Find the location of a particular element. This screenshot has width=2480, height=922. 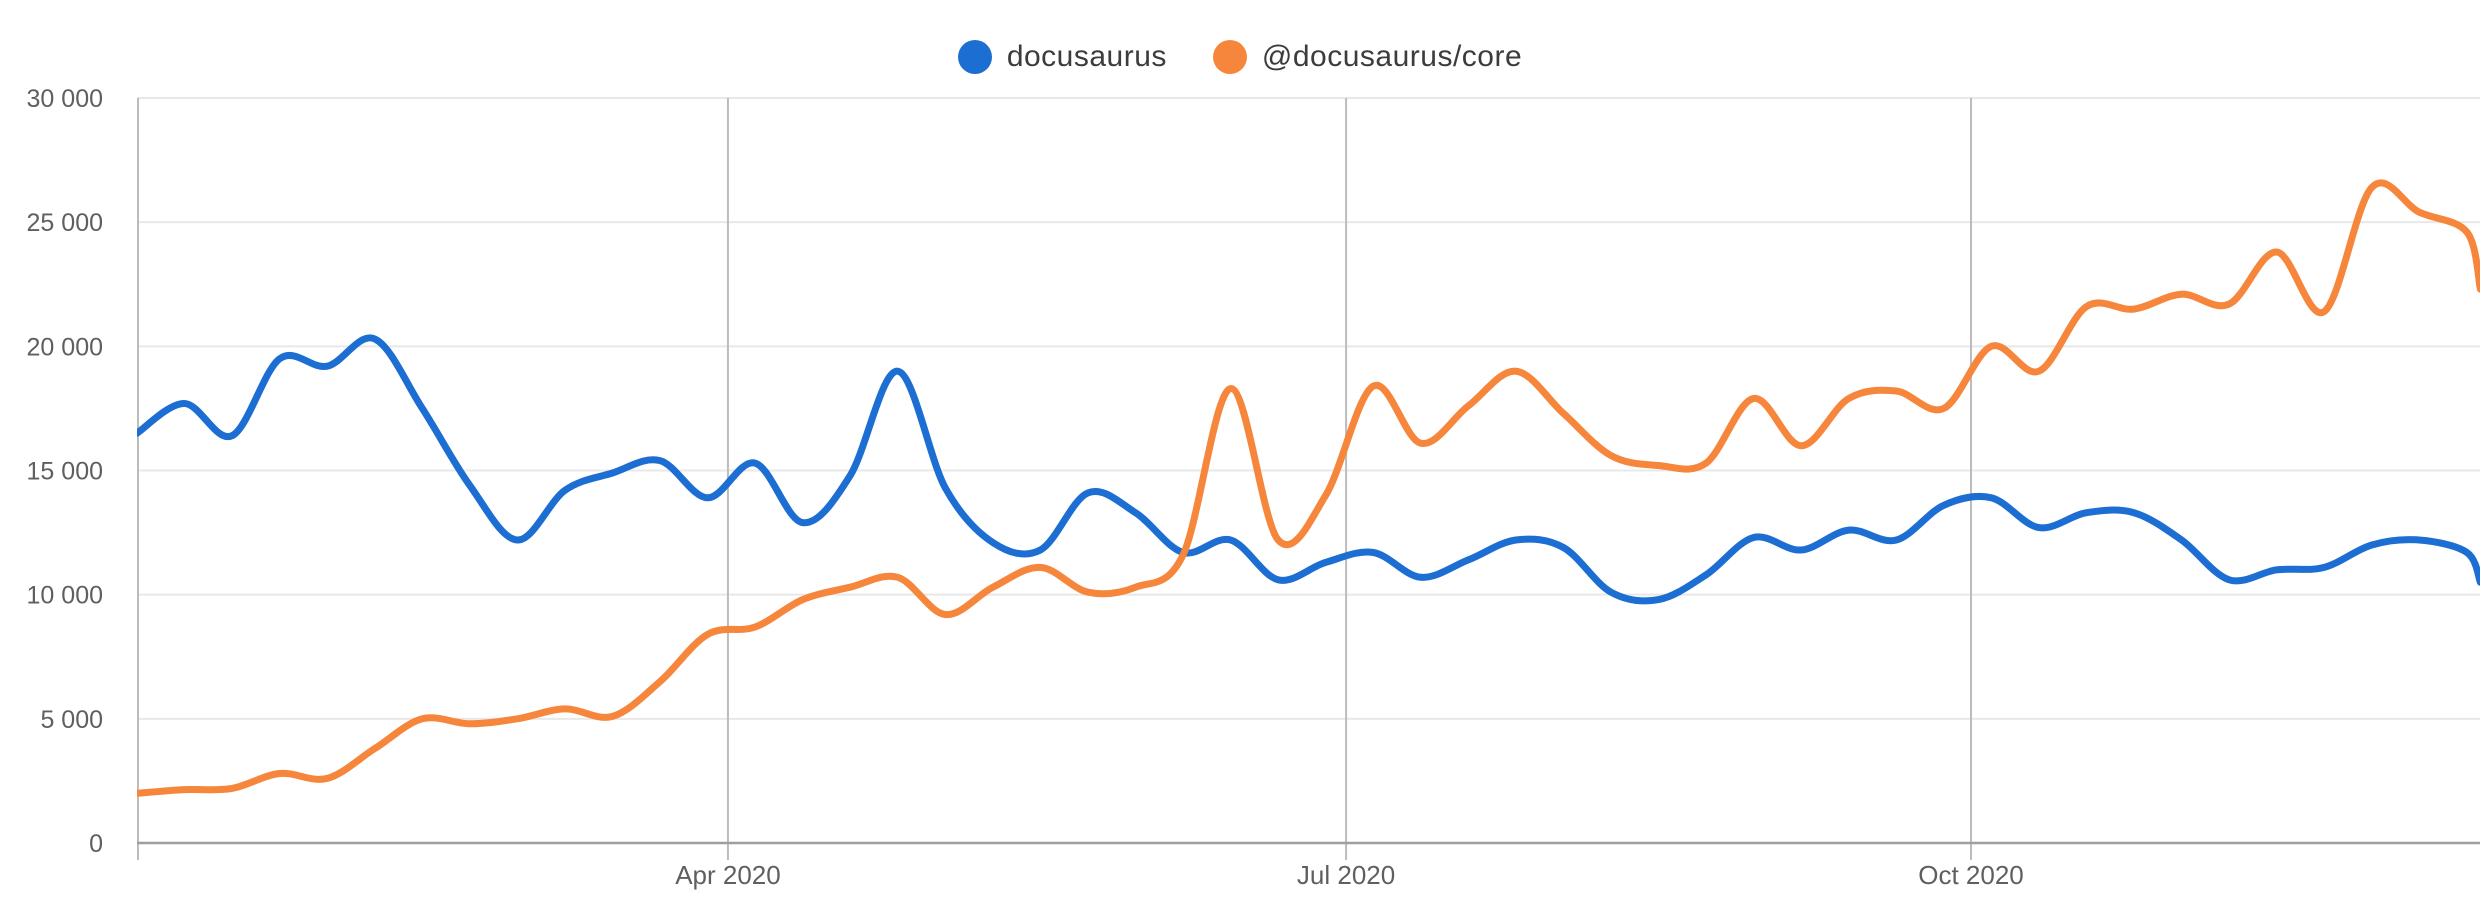

x-tick-label: Jul 2020 is located at coordinates (1346, 875).